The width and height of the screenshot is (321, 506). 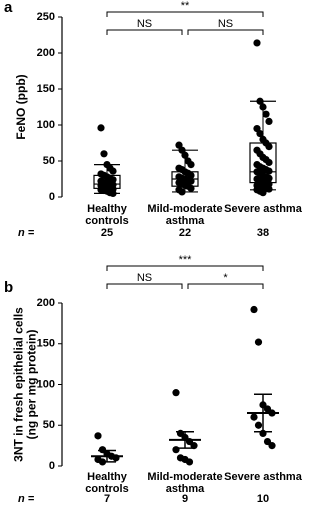 What do you see at coordinates (263, 233) in the screenshot?
I see `n-value: 38` at bounding box center [263, 233].